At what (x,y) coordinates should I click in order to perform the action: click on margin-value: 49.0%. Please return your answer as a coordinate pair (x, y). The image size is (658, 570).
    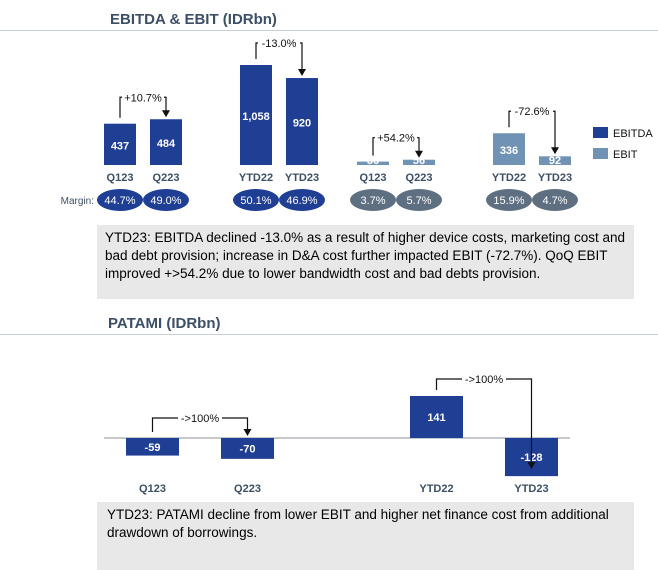
    Looking at the image, I should click on (165, 201).